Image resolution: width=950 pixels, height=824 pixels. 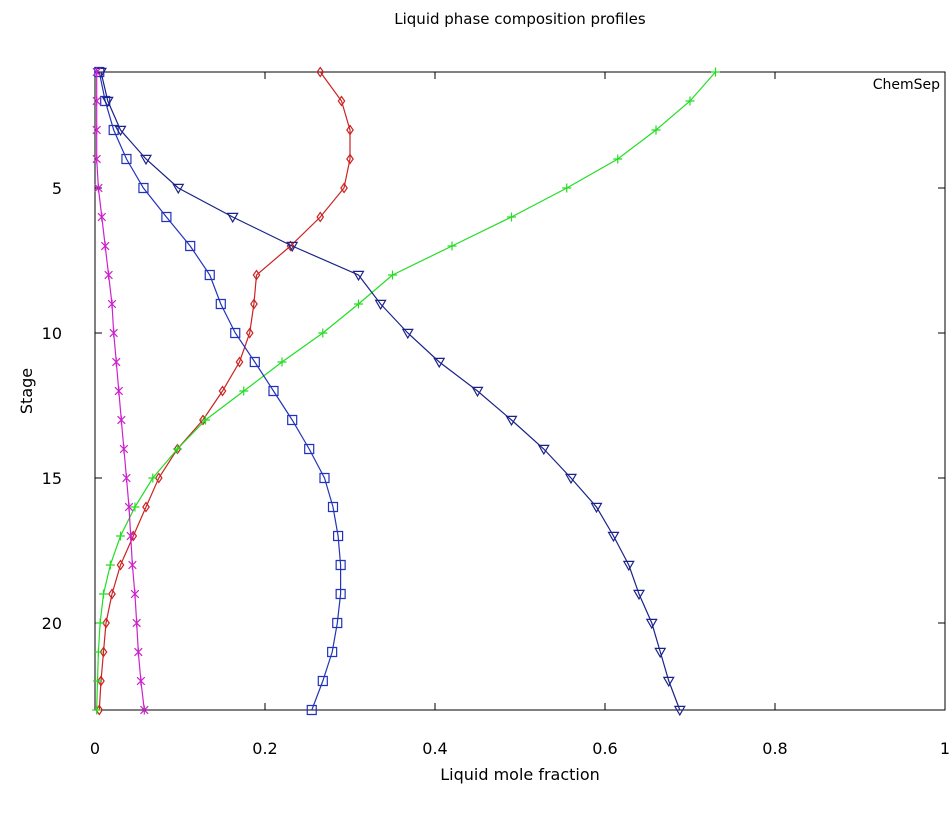 I want to click on x-tick-label: 0.6, so click(x=604, y=748).